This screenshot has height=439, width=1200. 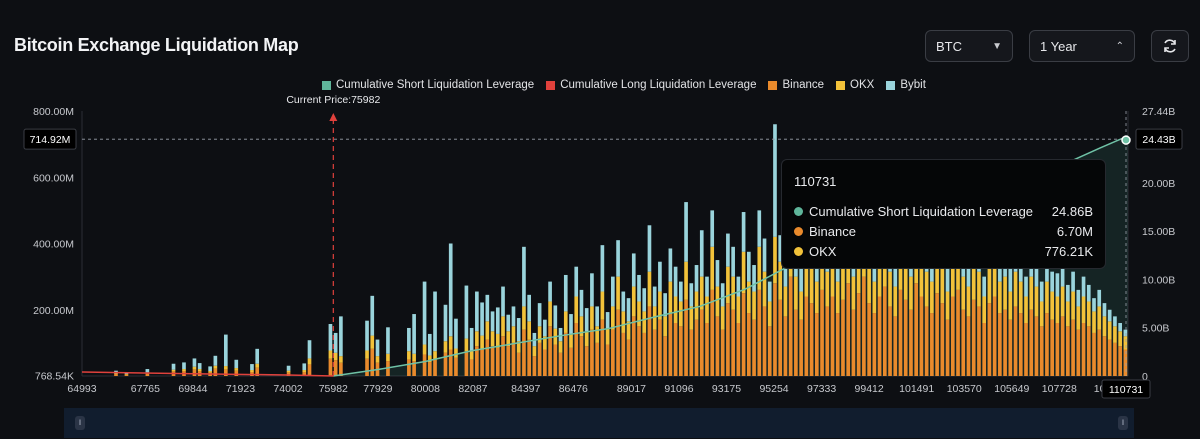 What do you see at coordinates (1123, 423) in the screenshot?
I see `zoom-handle-right: ‖` at bounding box center [1123, 423].